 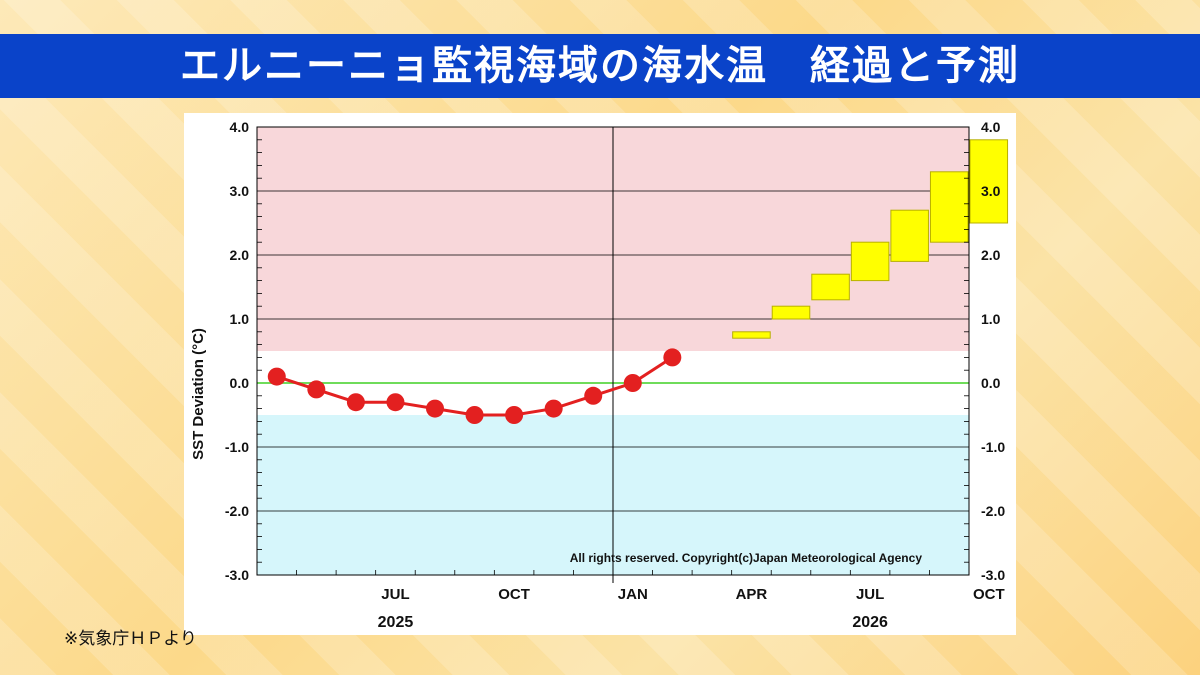 I want to click on y-tick-label-left: -3.0, so click(x=237, y=575).